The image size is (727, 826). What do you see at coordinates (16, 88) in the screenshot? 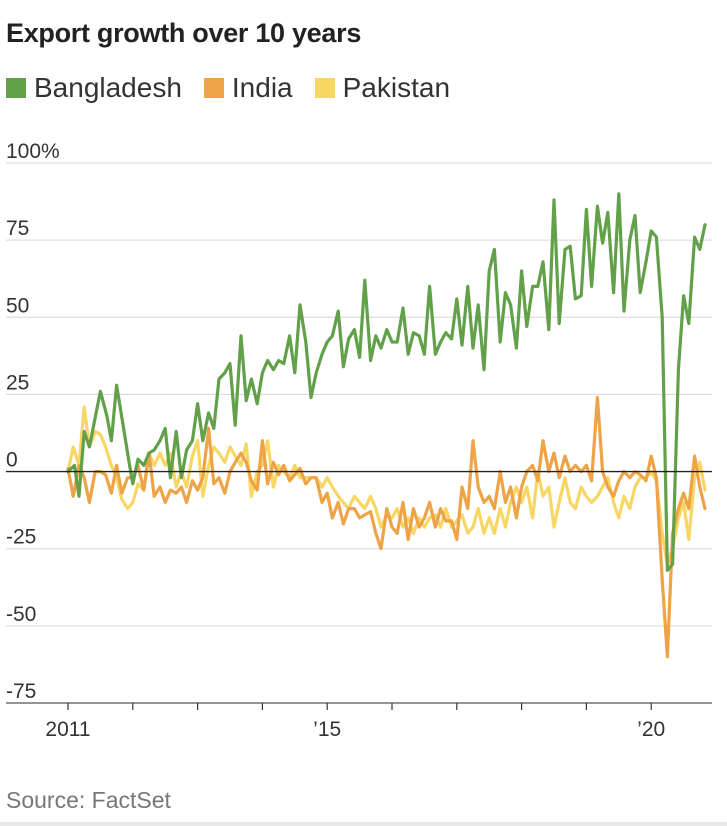
I see `legend-swatch-bangladesh` at bounding box center [16, 88].